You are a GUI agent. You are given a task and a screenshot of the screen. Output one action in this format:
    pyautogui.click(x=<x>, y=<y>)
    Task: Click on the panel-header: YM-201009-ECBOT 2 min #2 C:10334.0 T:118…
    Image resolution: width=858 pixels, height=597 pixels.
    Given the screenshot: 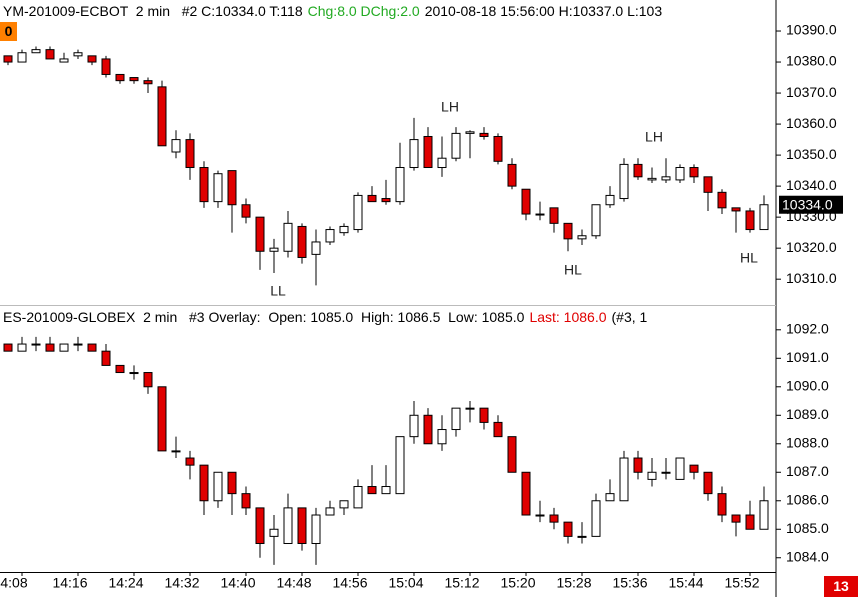 What is the action you would take?
    pyautogui.click(x=332, y=11)
    